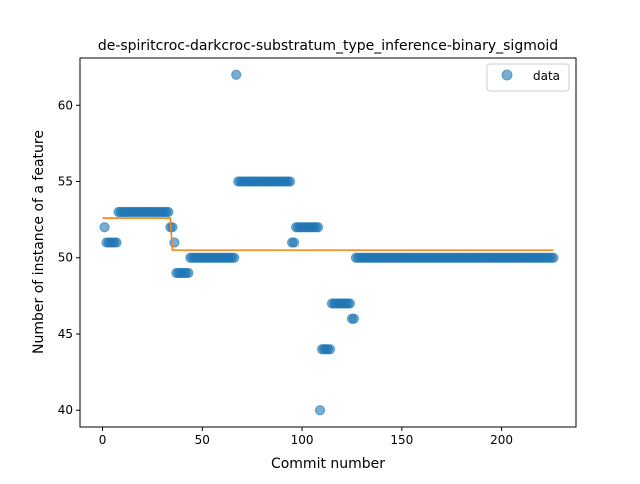 This screenshot has height=484, width=640. Describe the element at coordinates (65, 334) in the screenshot. I see `y-tick-label: 45` at that location.